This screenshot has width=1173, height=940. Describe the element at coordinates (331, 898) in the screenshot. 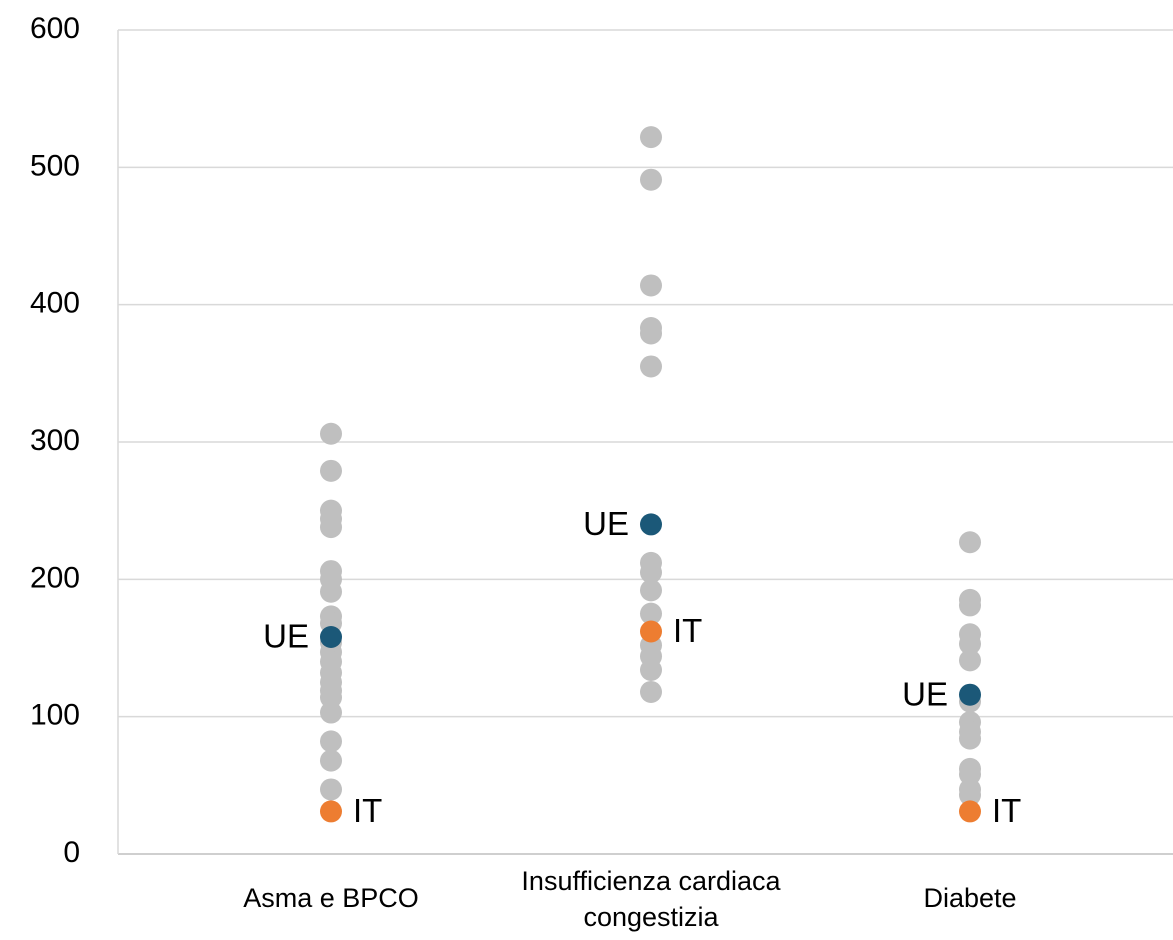

I see `x-tick-label: Asma e BPCO` at that location.